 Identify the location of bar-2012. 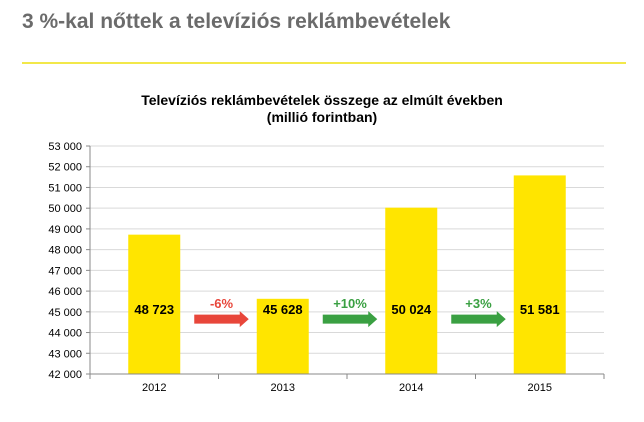
(154, 304).